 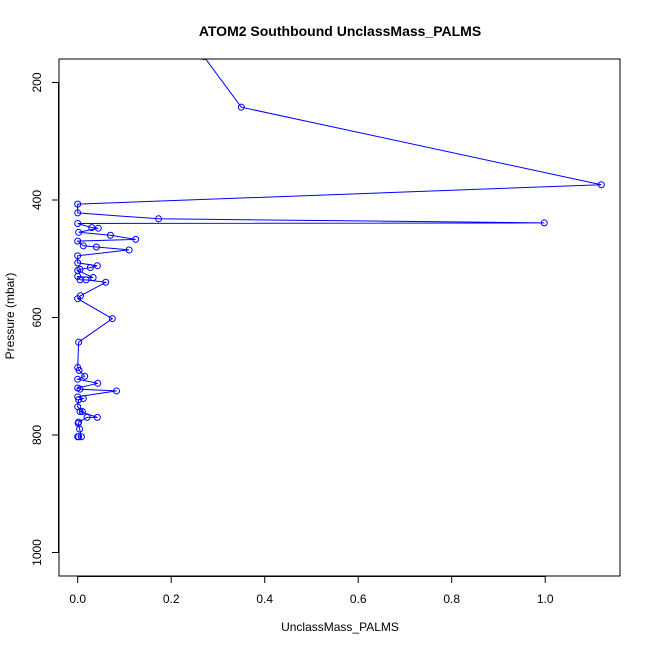 I want to click on y-tick-label: 600, so click(x=37, y=317).